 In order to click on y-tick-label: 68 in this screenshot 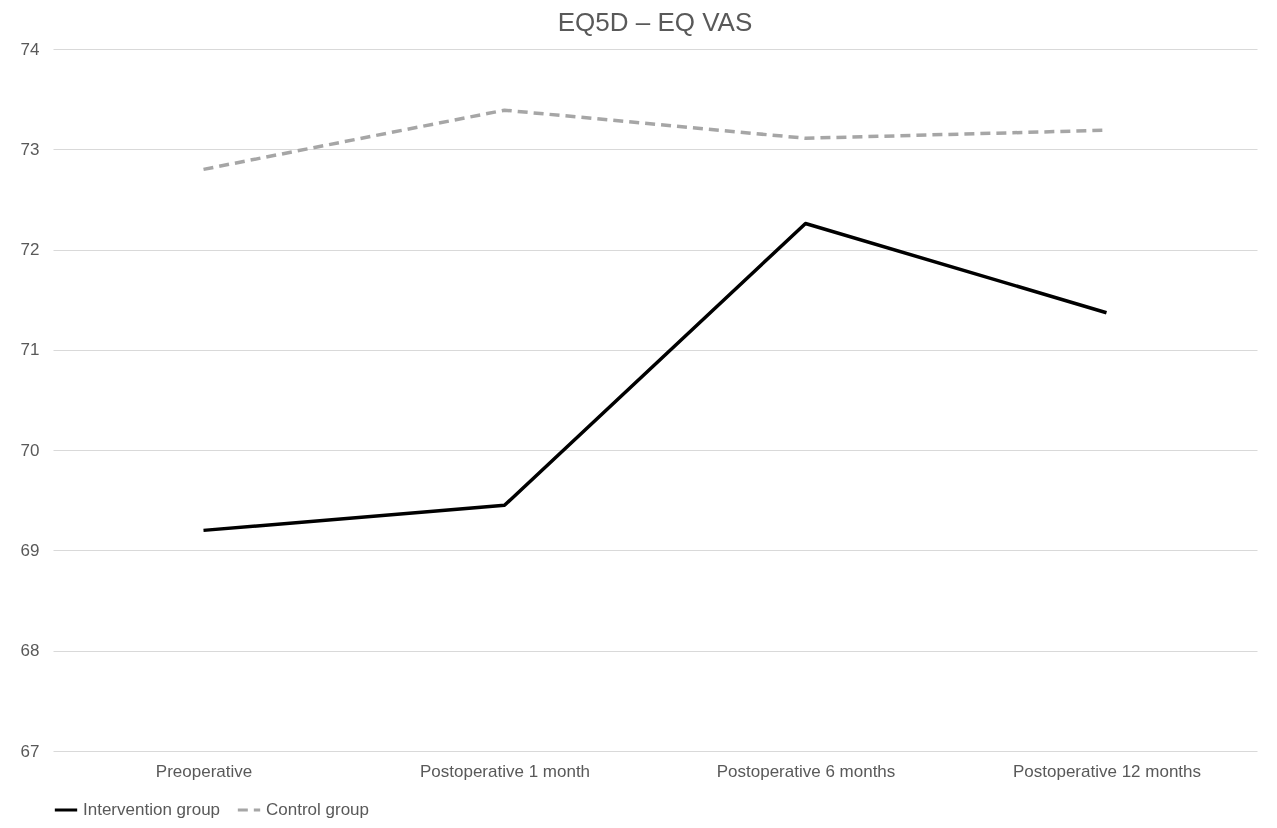, I will do `click(30, 651)`.